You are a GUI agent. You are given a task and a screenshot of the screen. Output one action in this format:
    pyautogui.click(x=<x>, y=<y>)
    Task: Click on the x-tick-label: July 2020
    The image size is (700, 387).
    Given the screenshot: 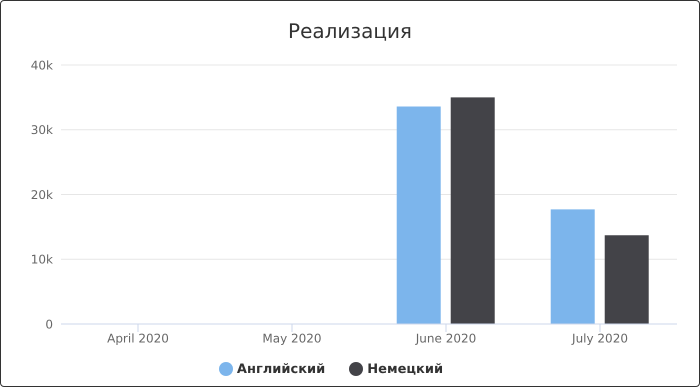 What is the action you would take?
    pyautogui.click(x=599, y=339)
    